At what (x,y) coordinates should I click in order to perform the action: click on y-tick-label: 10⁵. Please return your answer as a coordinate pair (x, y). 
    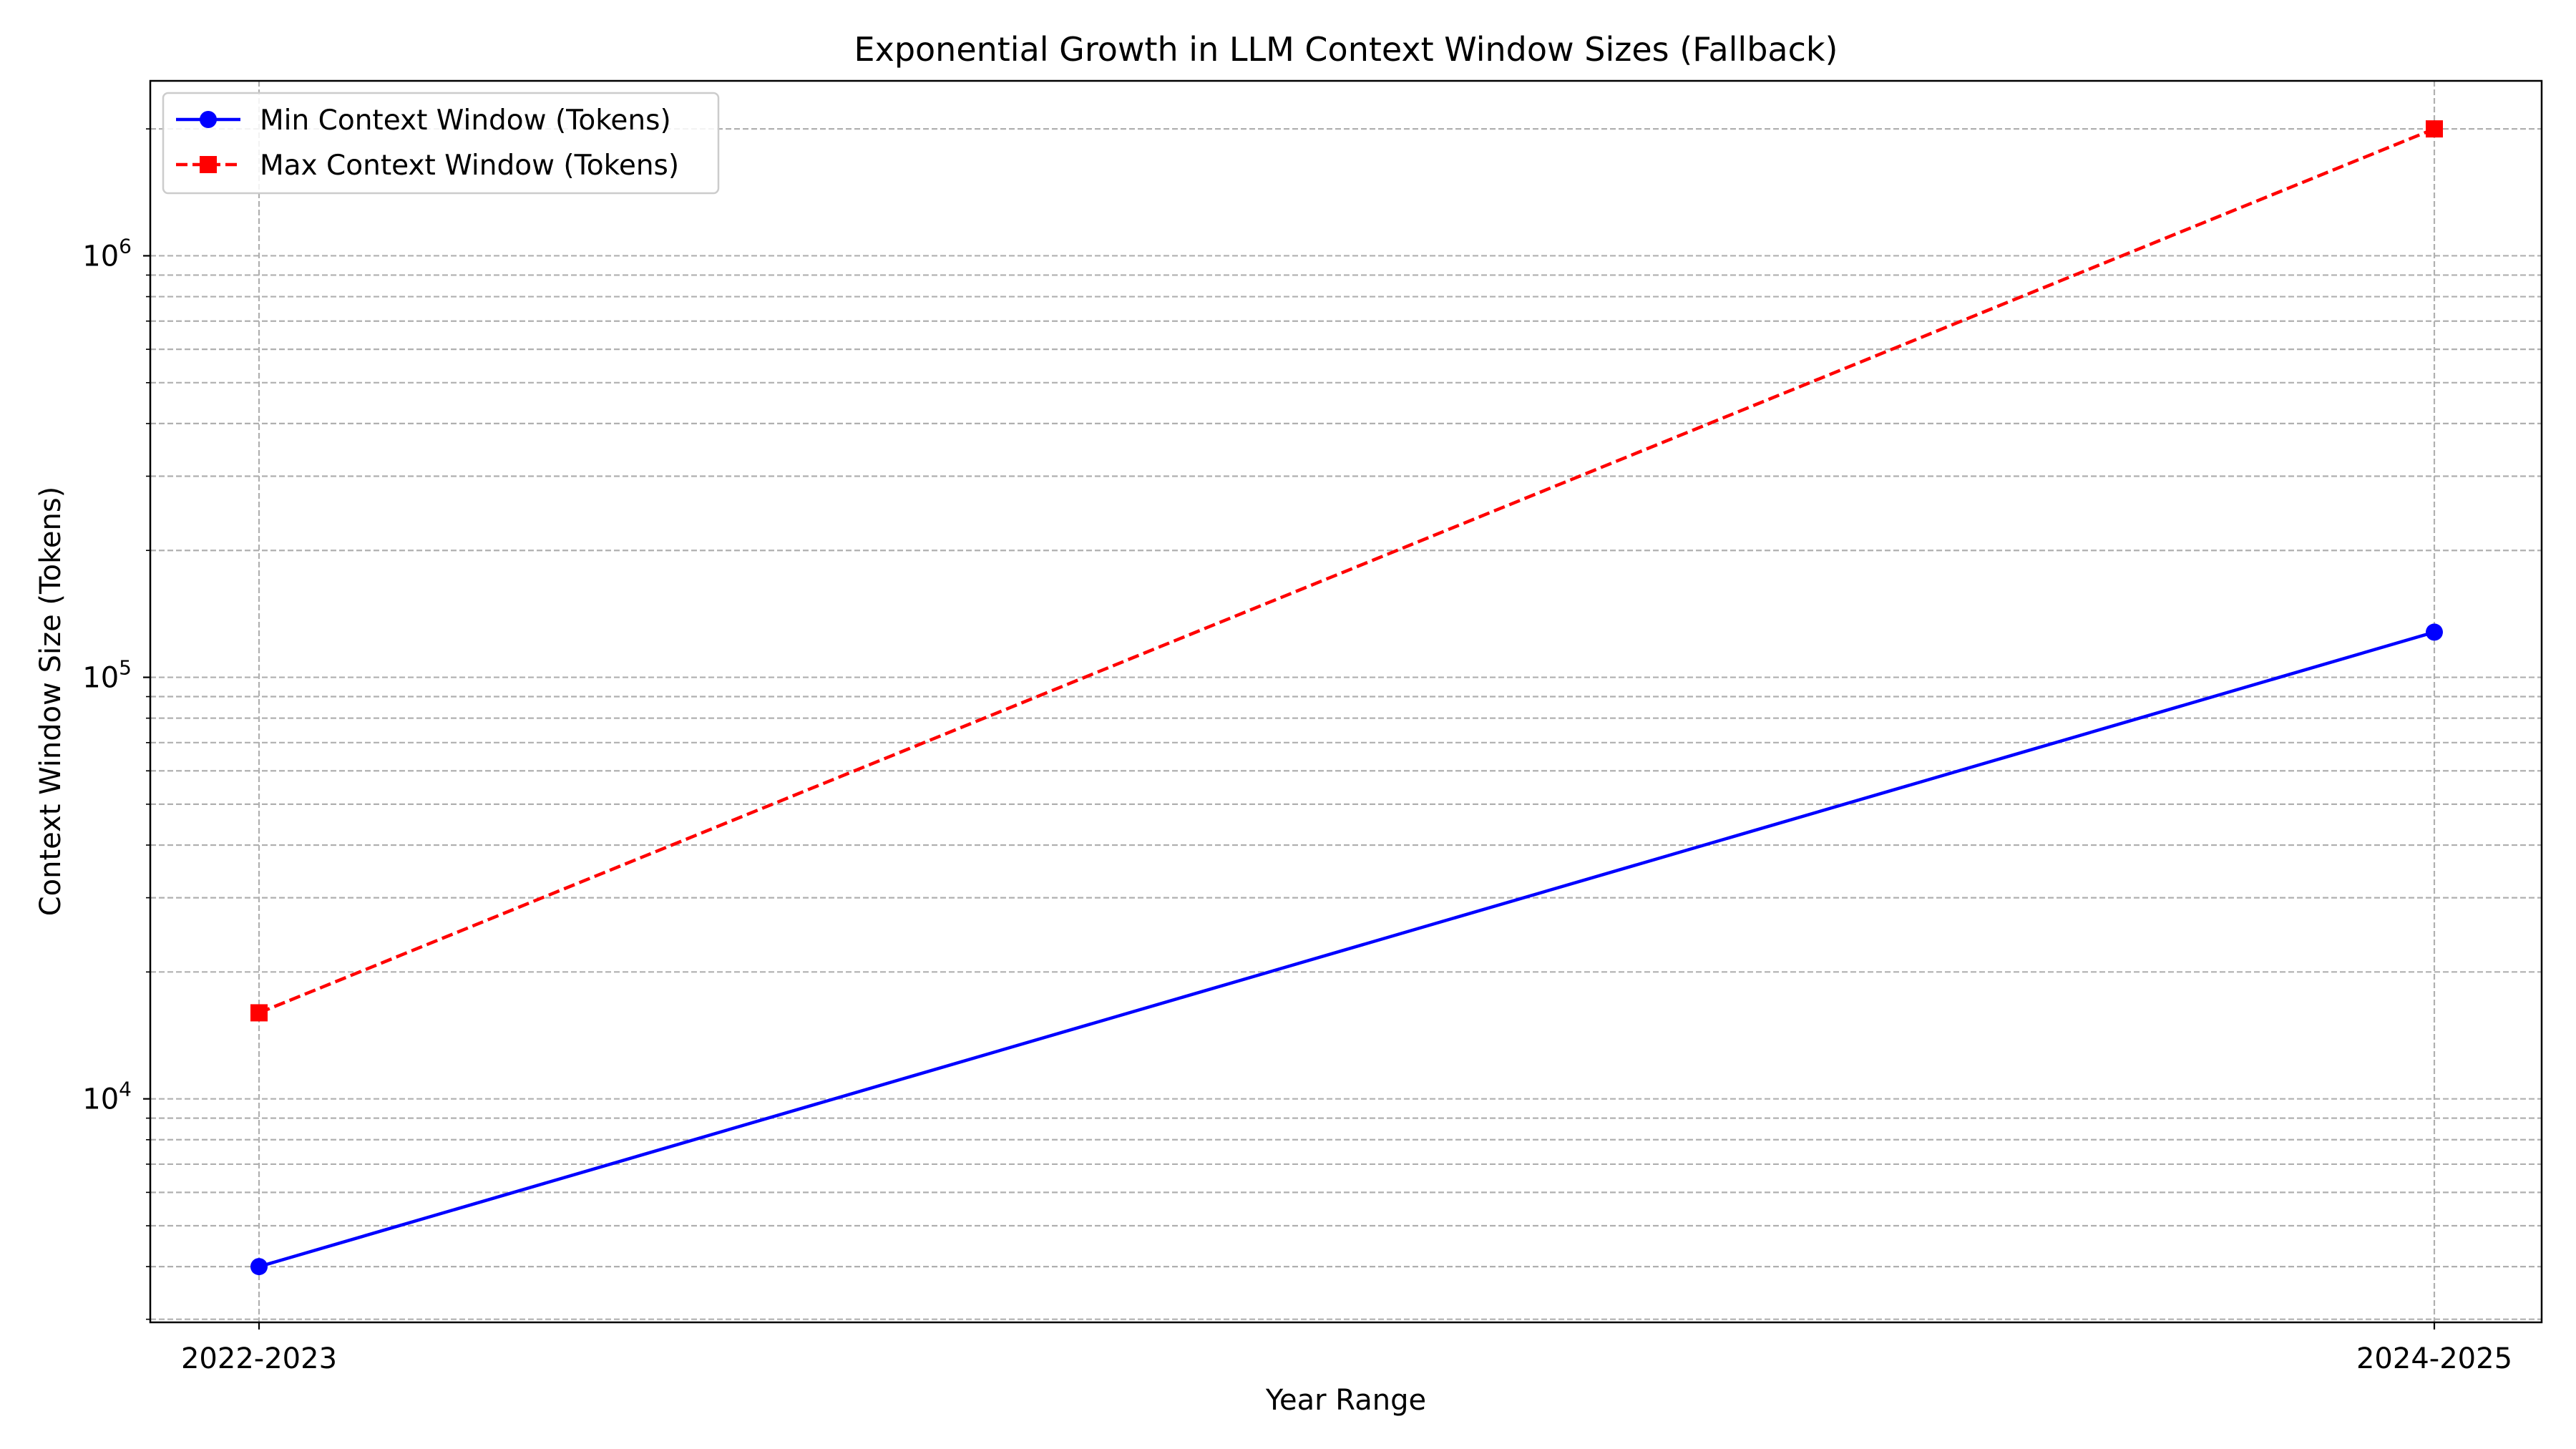
    Looking at the image, I should click on (107, 675).